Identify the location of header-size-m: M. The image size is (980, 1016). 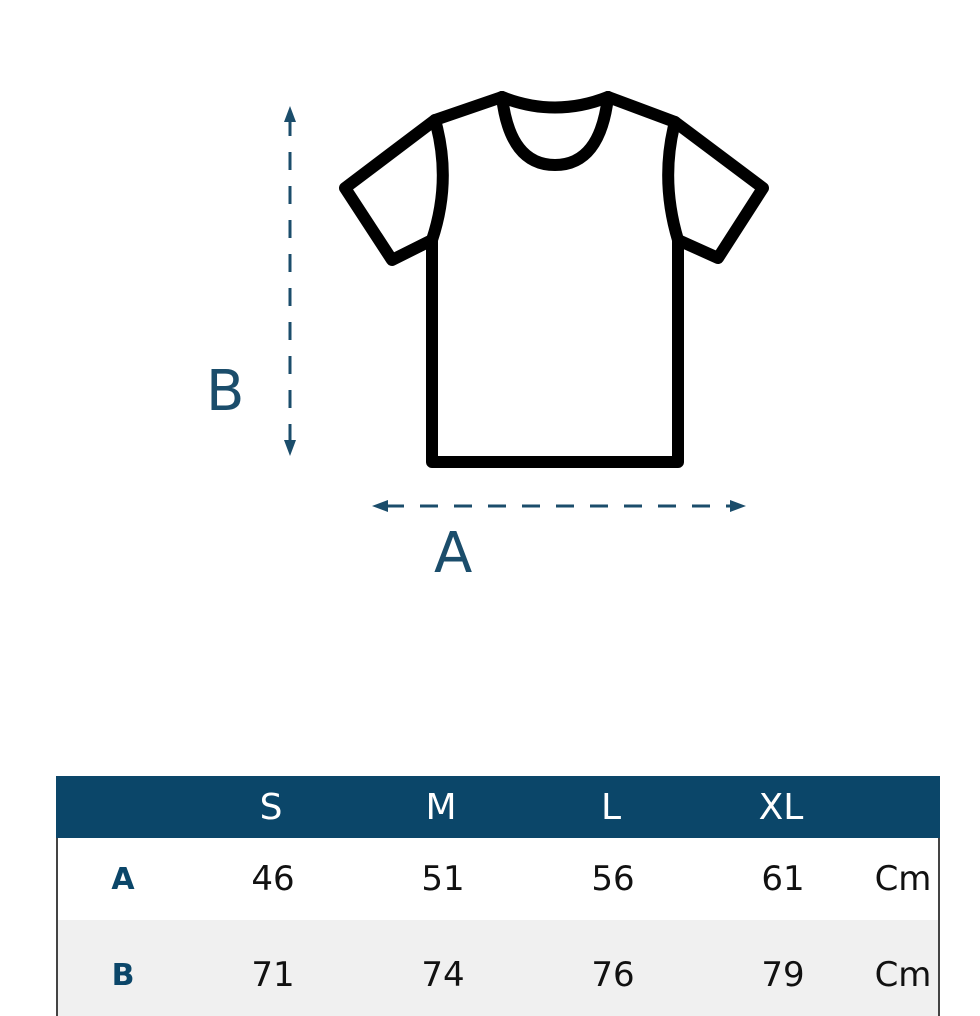
(441, 807).